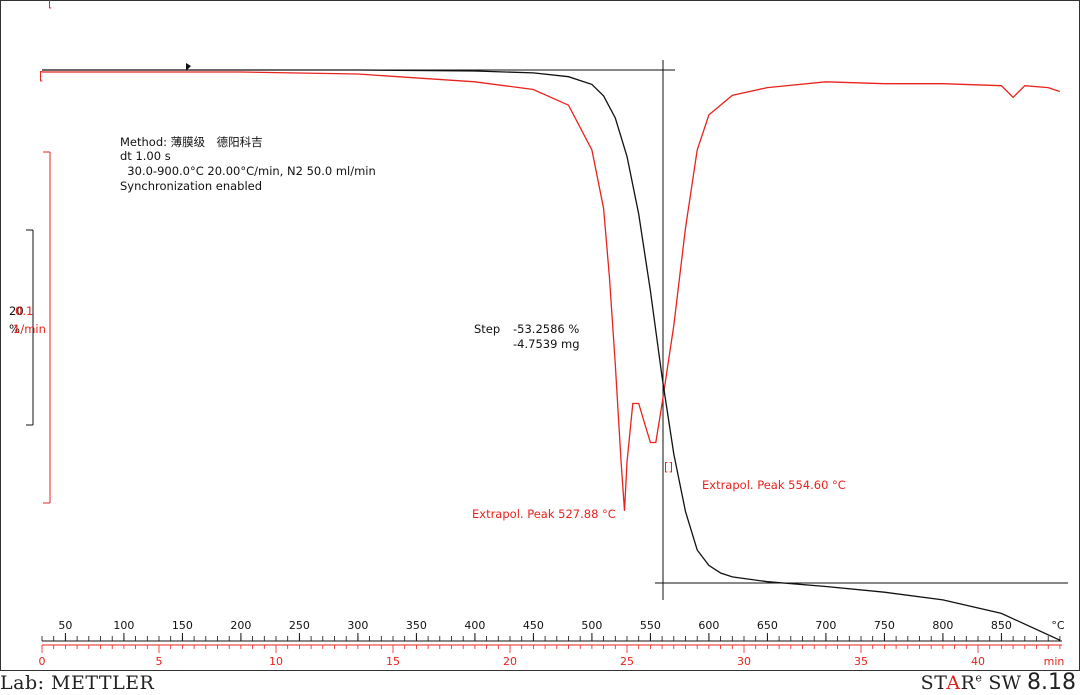 This screenshot has width=1080, height=695. I want to click on scale-dtg-unit: 1/min, so click(29, 329).